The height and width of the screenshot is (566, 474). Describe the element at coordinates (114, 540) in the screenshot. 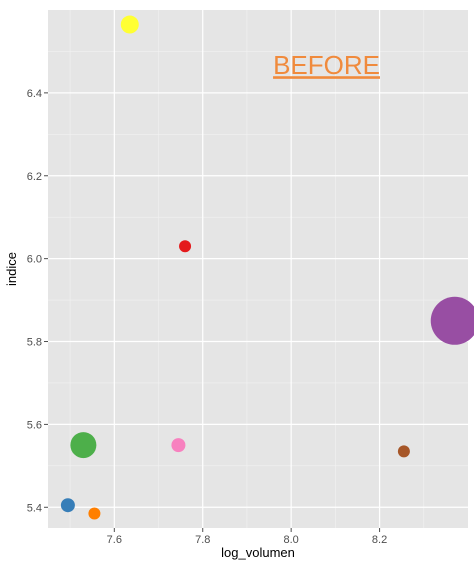

I see `x-tick-label: 7.6` at that location.